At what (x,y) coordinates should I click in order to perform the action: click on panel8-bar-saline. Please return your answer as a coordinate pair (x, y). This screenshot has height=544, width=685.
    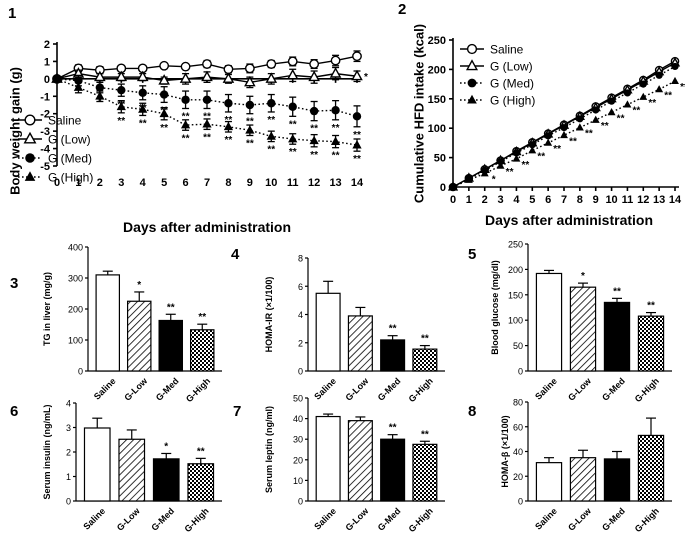
    Looking at the image, I should click on (549, 482).